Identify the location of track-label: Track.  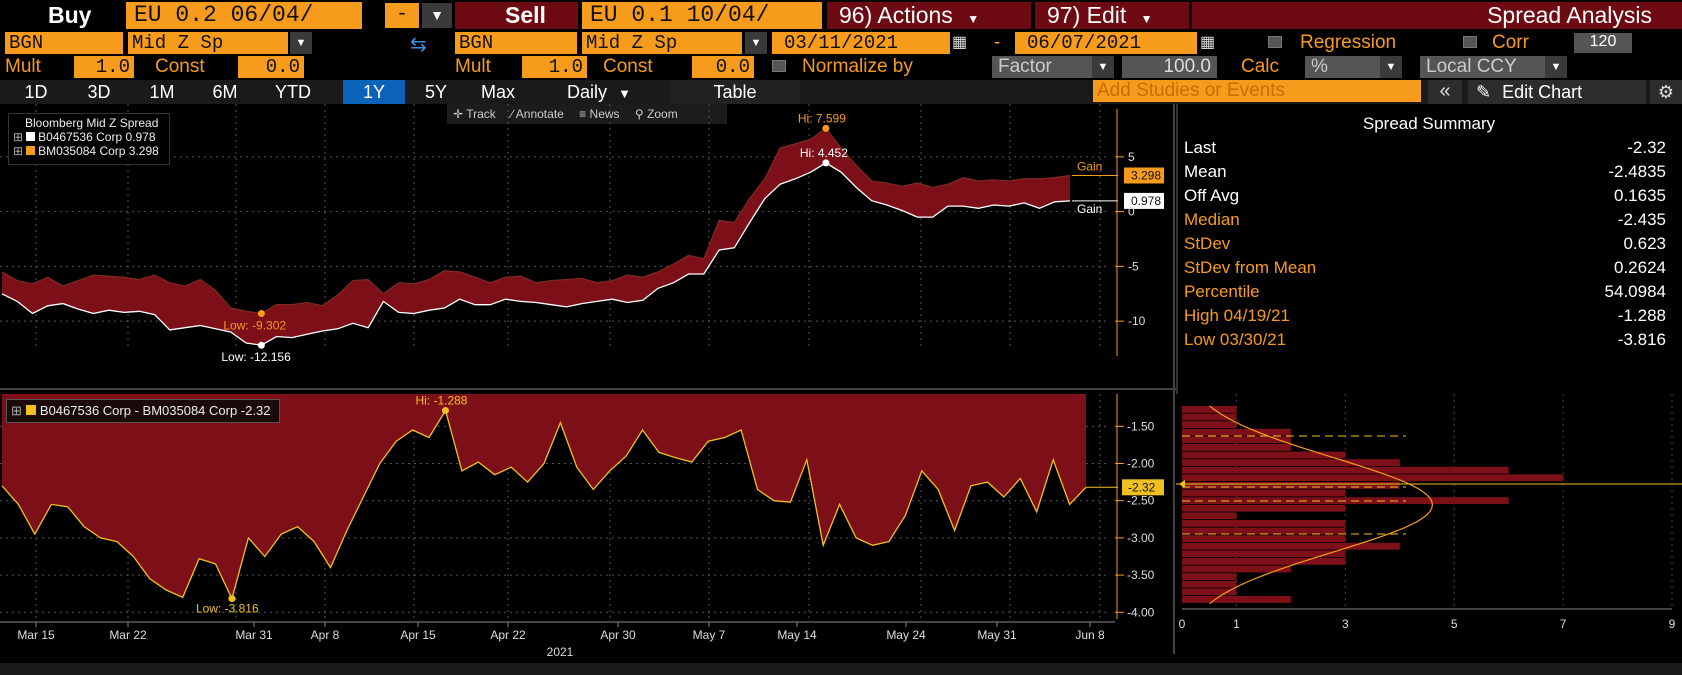
(481, 114).